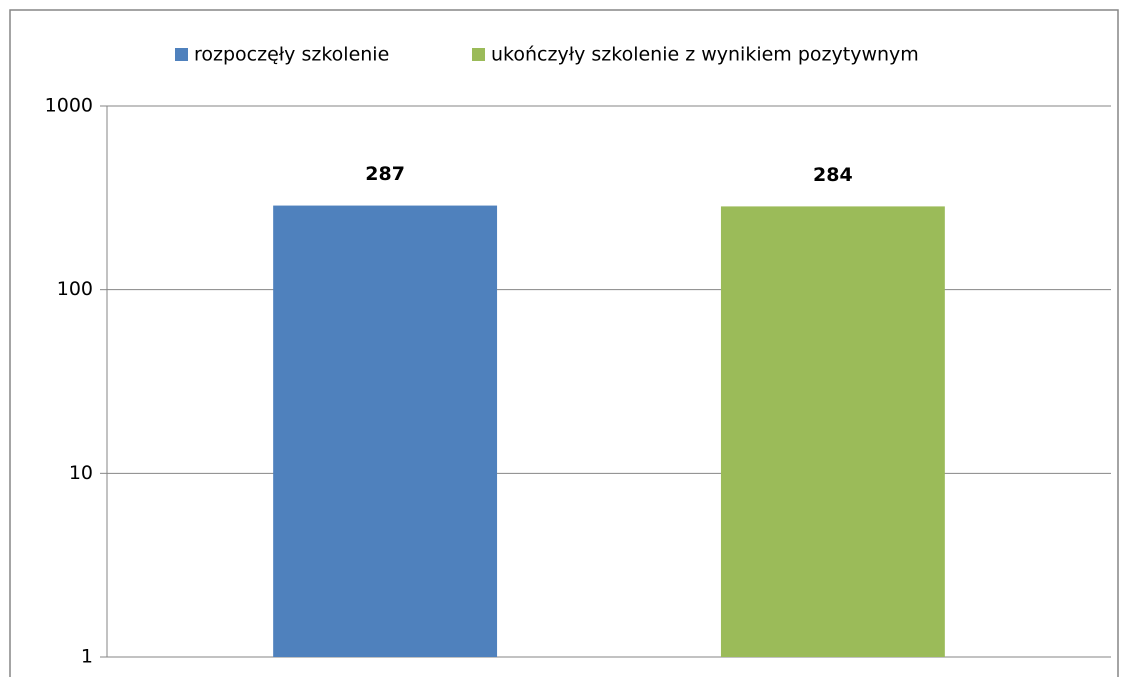 This screenshot has height=677, width=1127. Describe the element at coordinates (75, 289) in the screenshot. I see `y-tick-label: 100` at that location.